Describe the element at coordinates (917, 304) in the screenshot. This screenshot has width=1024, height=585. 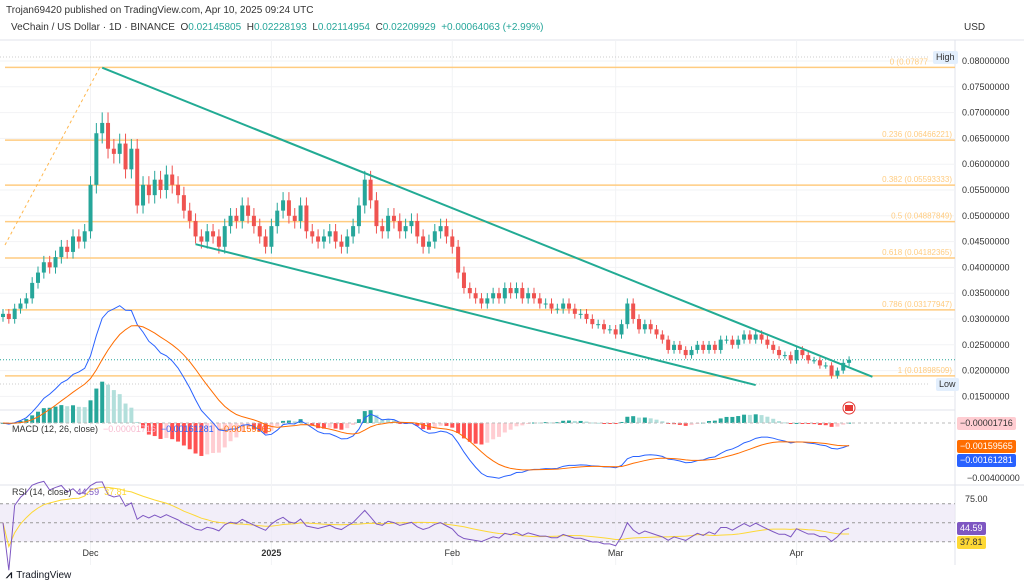
I see `fib-level-label: 0.786 (0.03177947)` at that location.